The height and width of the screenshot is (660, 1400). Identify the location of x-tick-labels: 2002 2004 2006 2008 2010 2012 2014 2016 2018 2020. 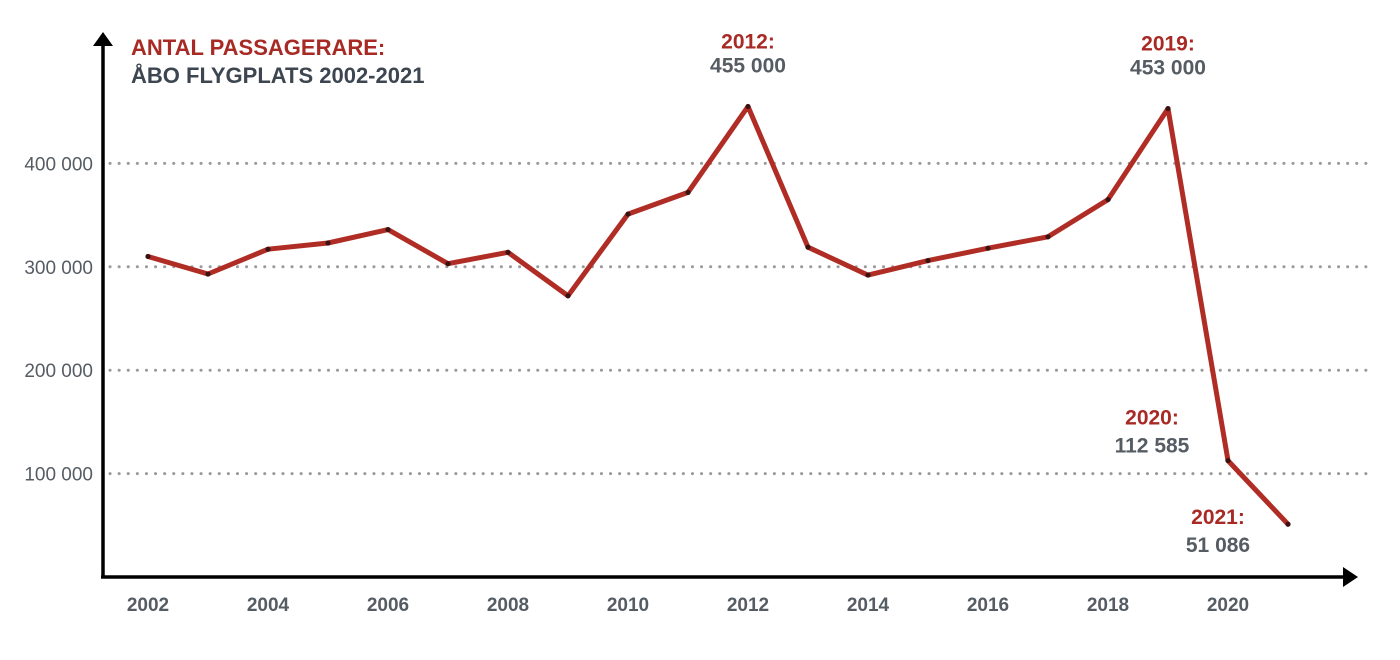
(688, 605).